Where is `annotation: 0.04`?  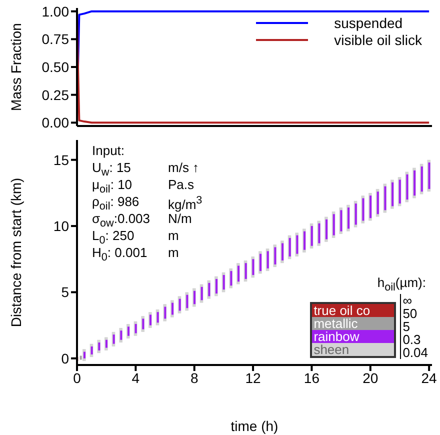
annotation: 0.04 is located at coordinates (415, 352).